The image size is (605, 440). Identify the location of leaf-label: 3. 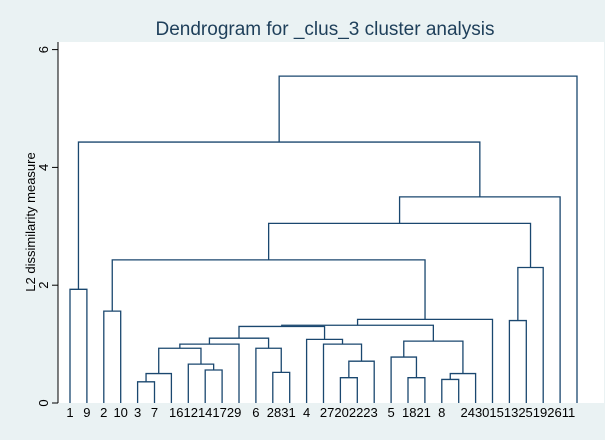
(137, 412).